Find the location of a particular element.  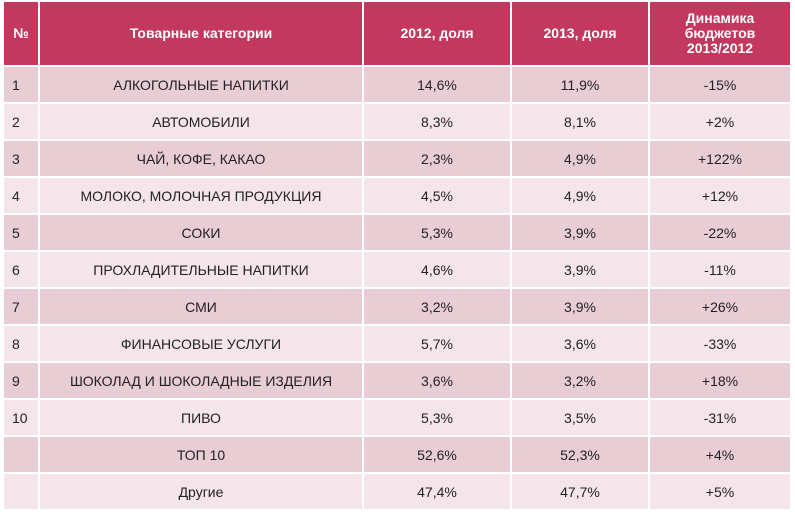

table-cell: ПРОХЛАДИТЕЛЬНЫЕ НАПИТКИ is located at coordinates (201, 269).